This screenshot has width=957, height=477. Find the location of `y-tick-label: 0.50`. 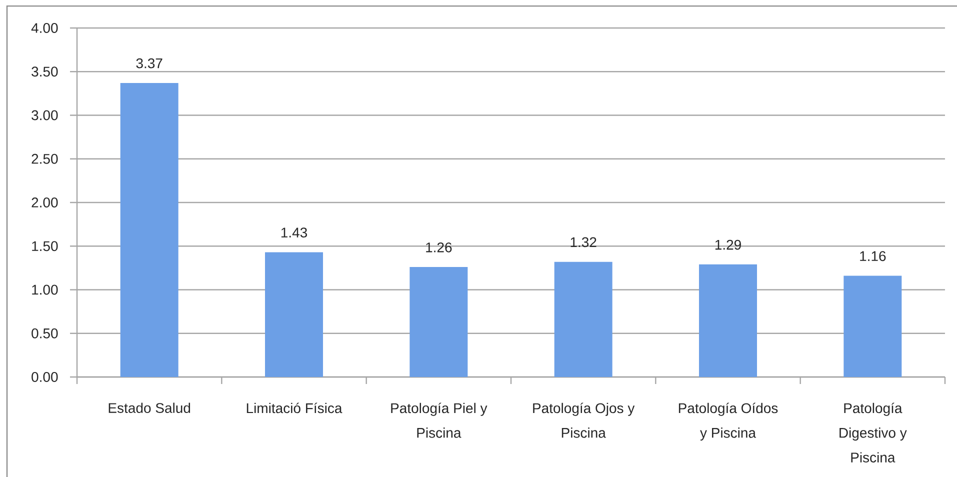

y-tick-label: 0.50 is located at coordinates (45, 333).